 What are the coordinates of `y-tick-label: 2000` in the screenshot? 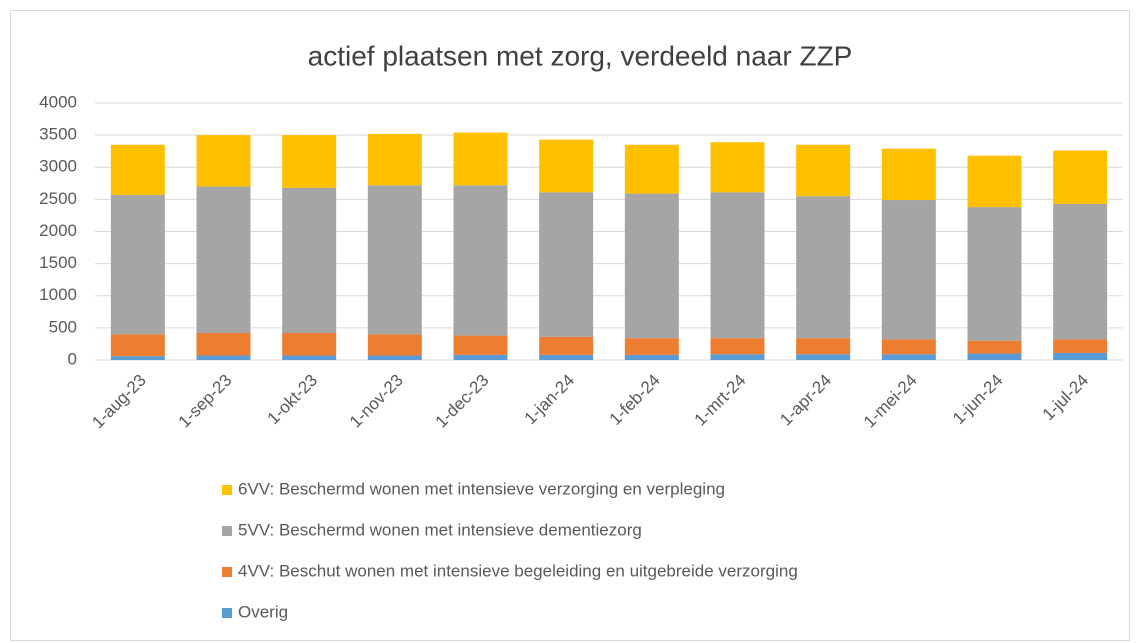 It's located at (58, 230).